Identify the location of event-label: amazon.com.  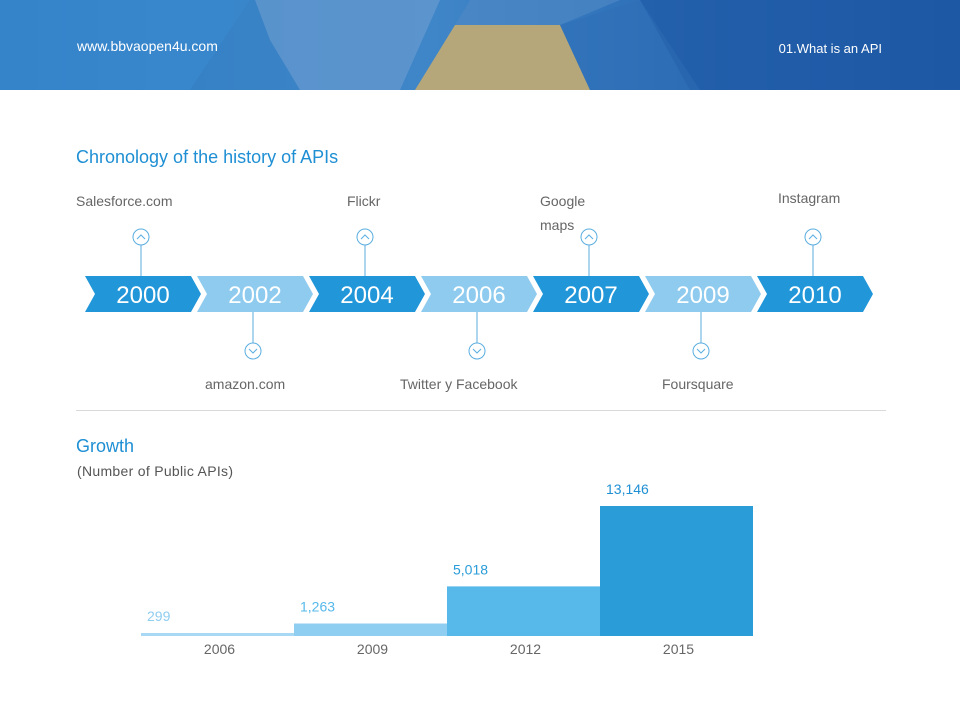
(245, 384).